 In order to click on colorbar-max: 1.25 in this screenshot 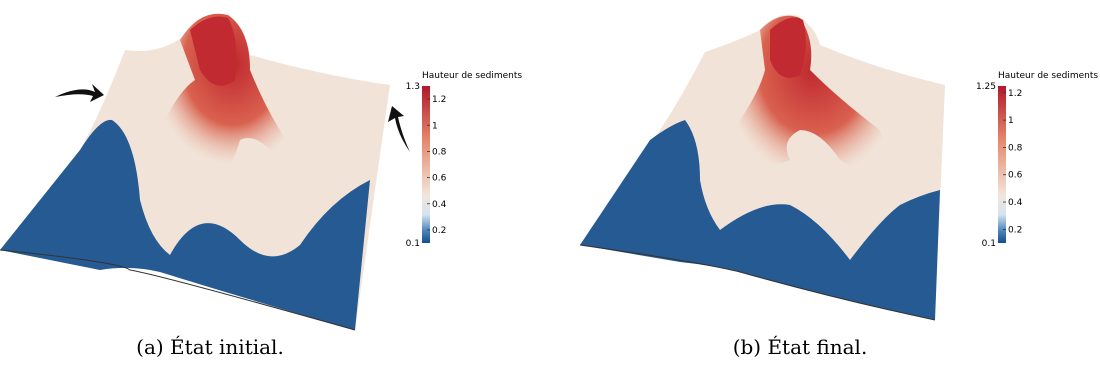, I will do `click(986, 87)`.